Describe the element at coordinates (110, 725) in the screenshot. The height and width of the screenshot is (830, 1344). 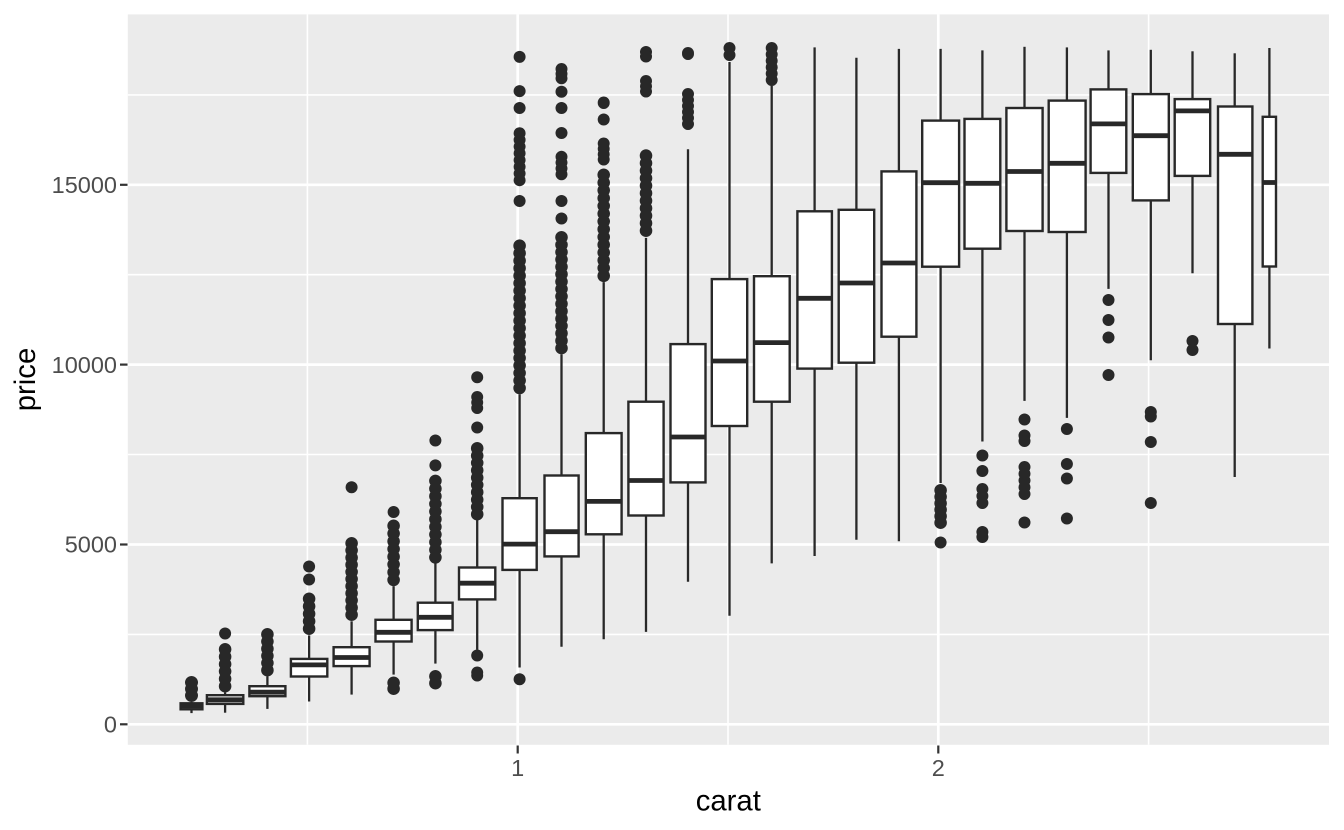
I see `svg-text: 0` at that location.